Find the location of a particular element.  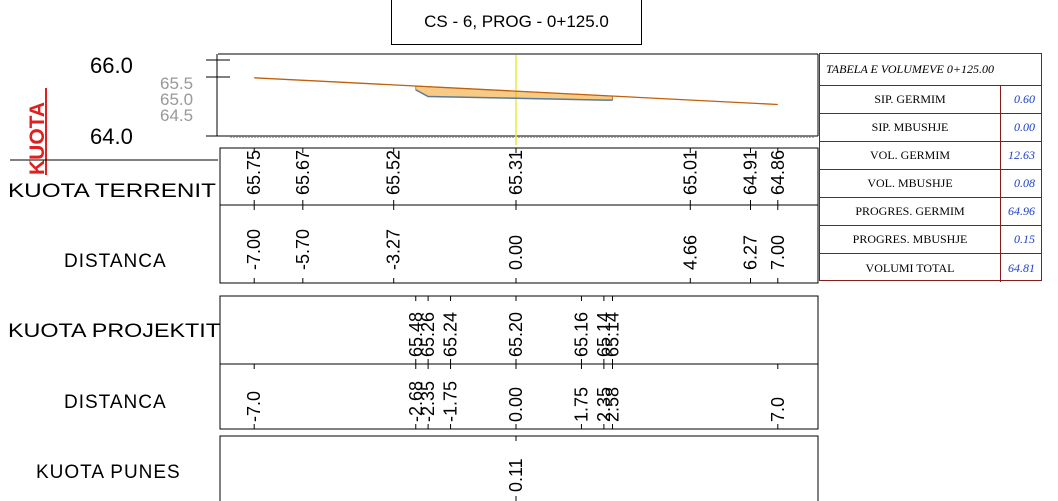

volume-row-value: 64.81 is located at coordinates (1021, 267).